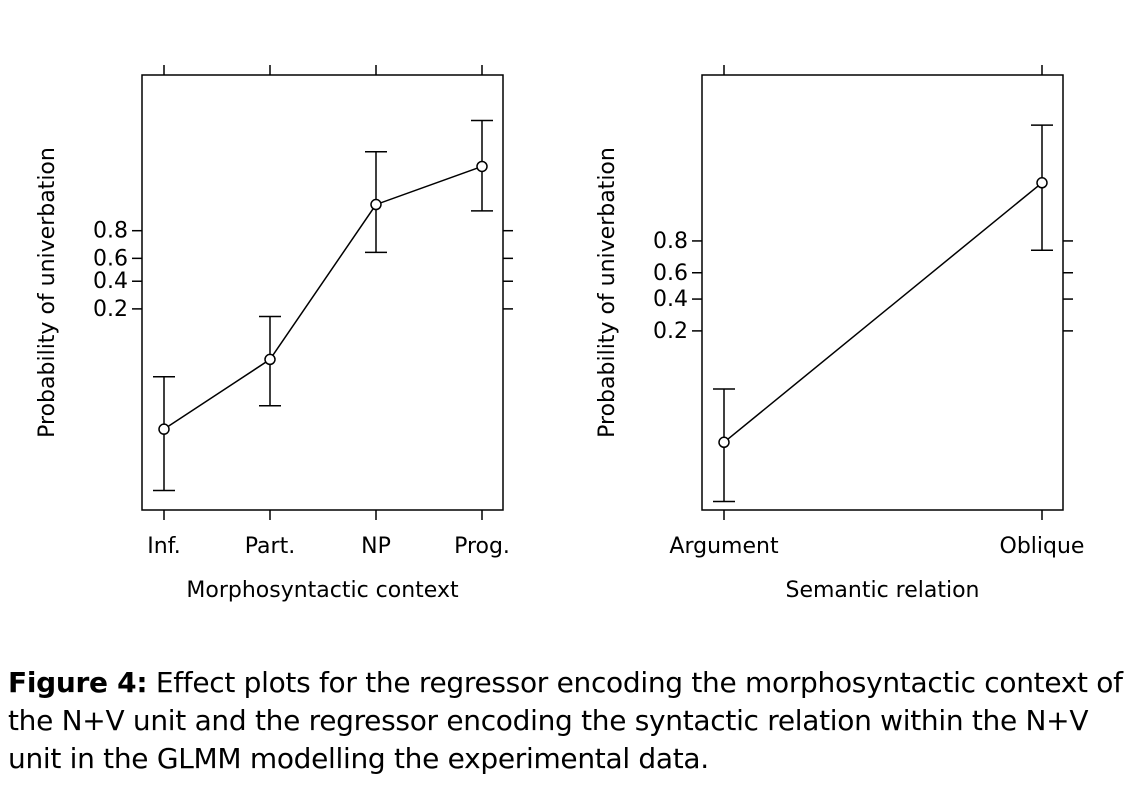  What do you see at coordinates (78, 682) in the screenshot?
I see `caption-label: Figure 4:` at bounding box center [78, 682].